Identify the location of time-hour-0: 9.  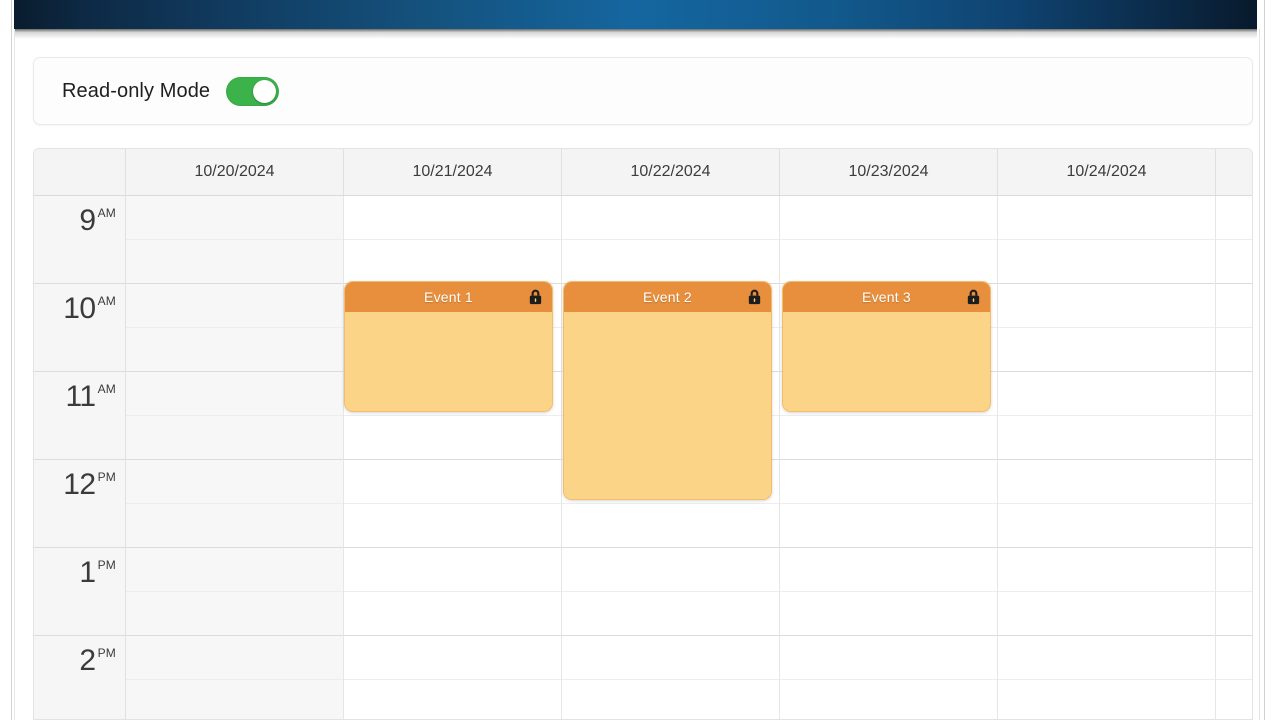
(87, 220).